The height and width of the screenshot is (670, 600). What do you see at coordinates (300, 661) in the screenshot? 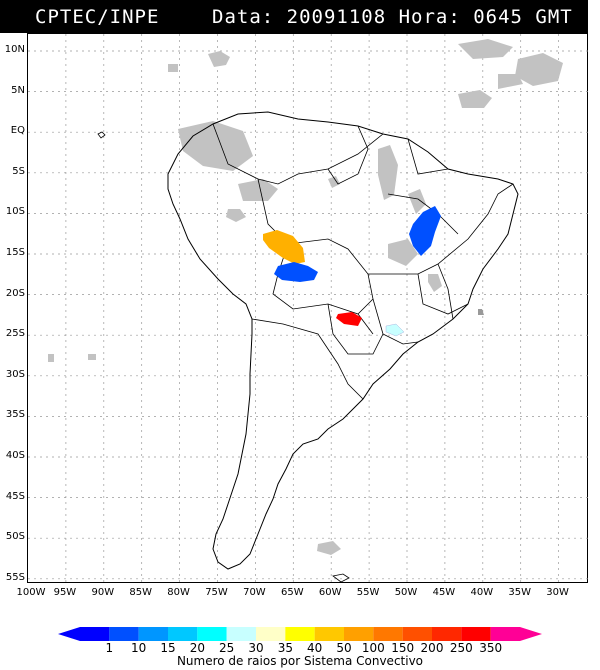
I see `legend-title: Numero de raios por Sistema Convectivo` at bounding box center [300, 661].